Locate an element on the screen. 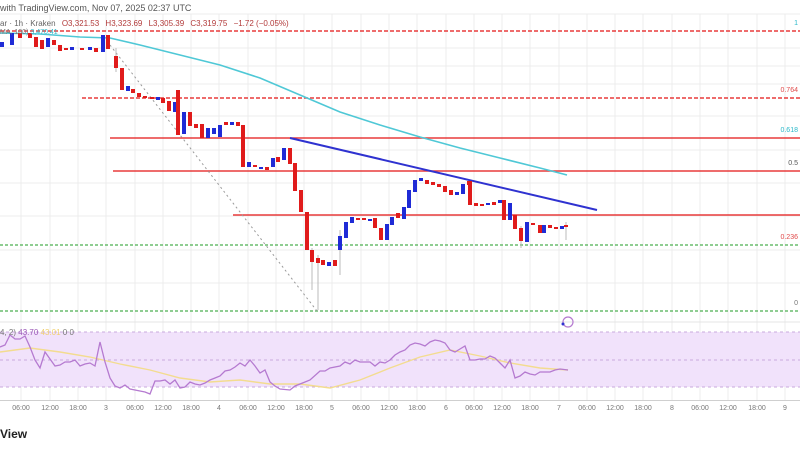 This screenshot has width=800, height=450. fib-label-0764: 0.764 is located at coordinates (789, 90).